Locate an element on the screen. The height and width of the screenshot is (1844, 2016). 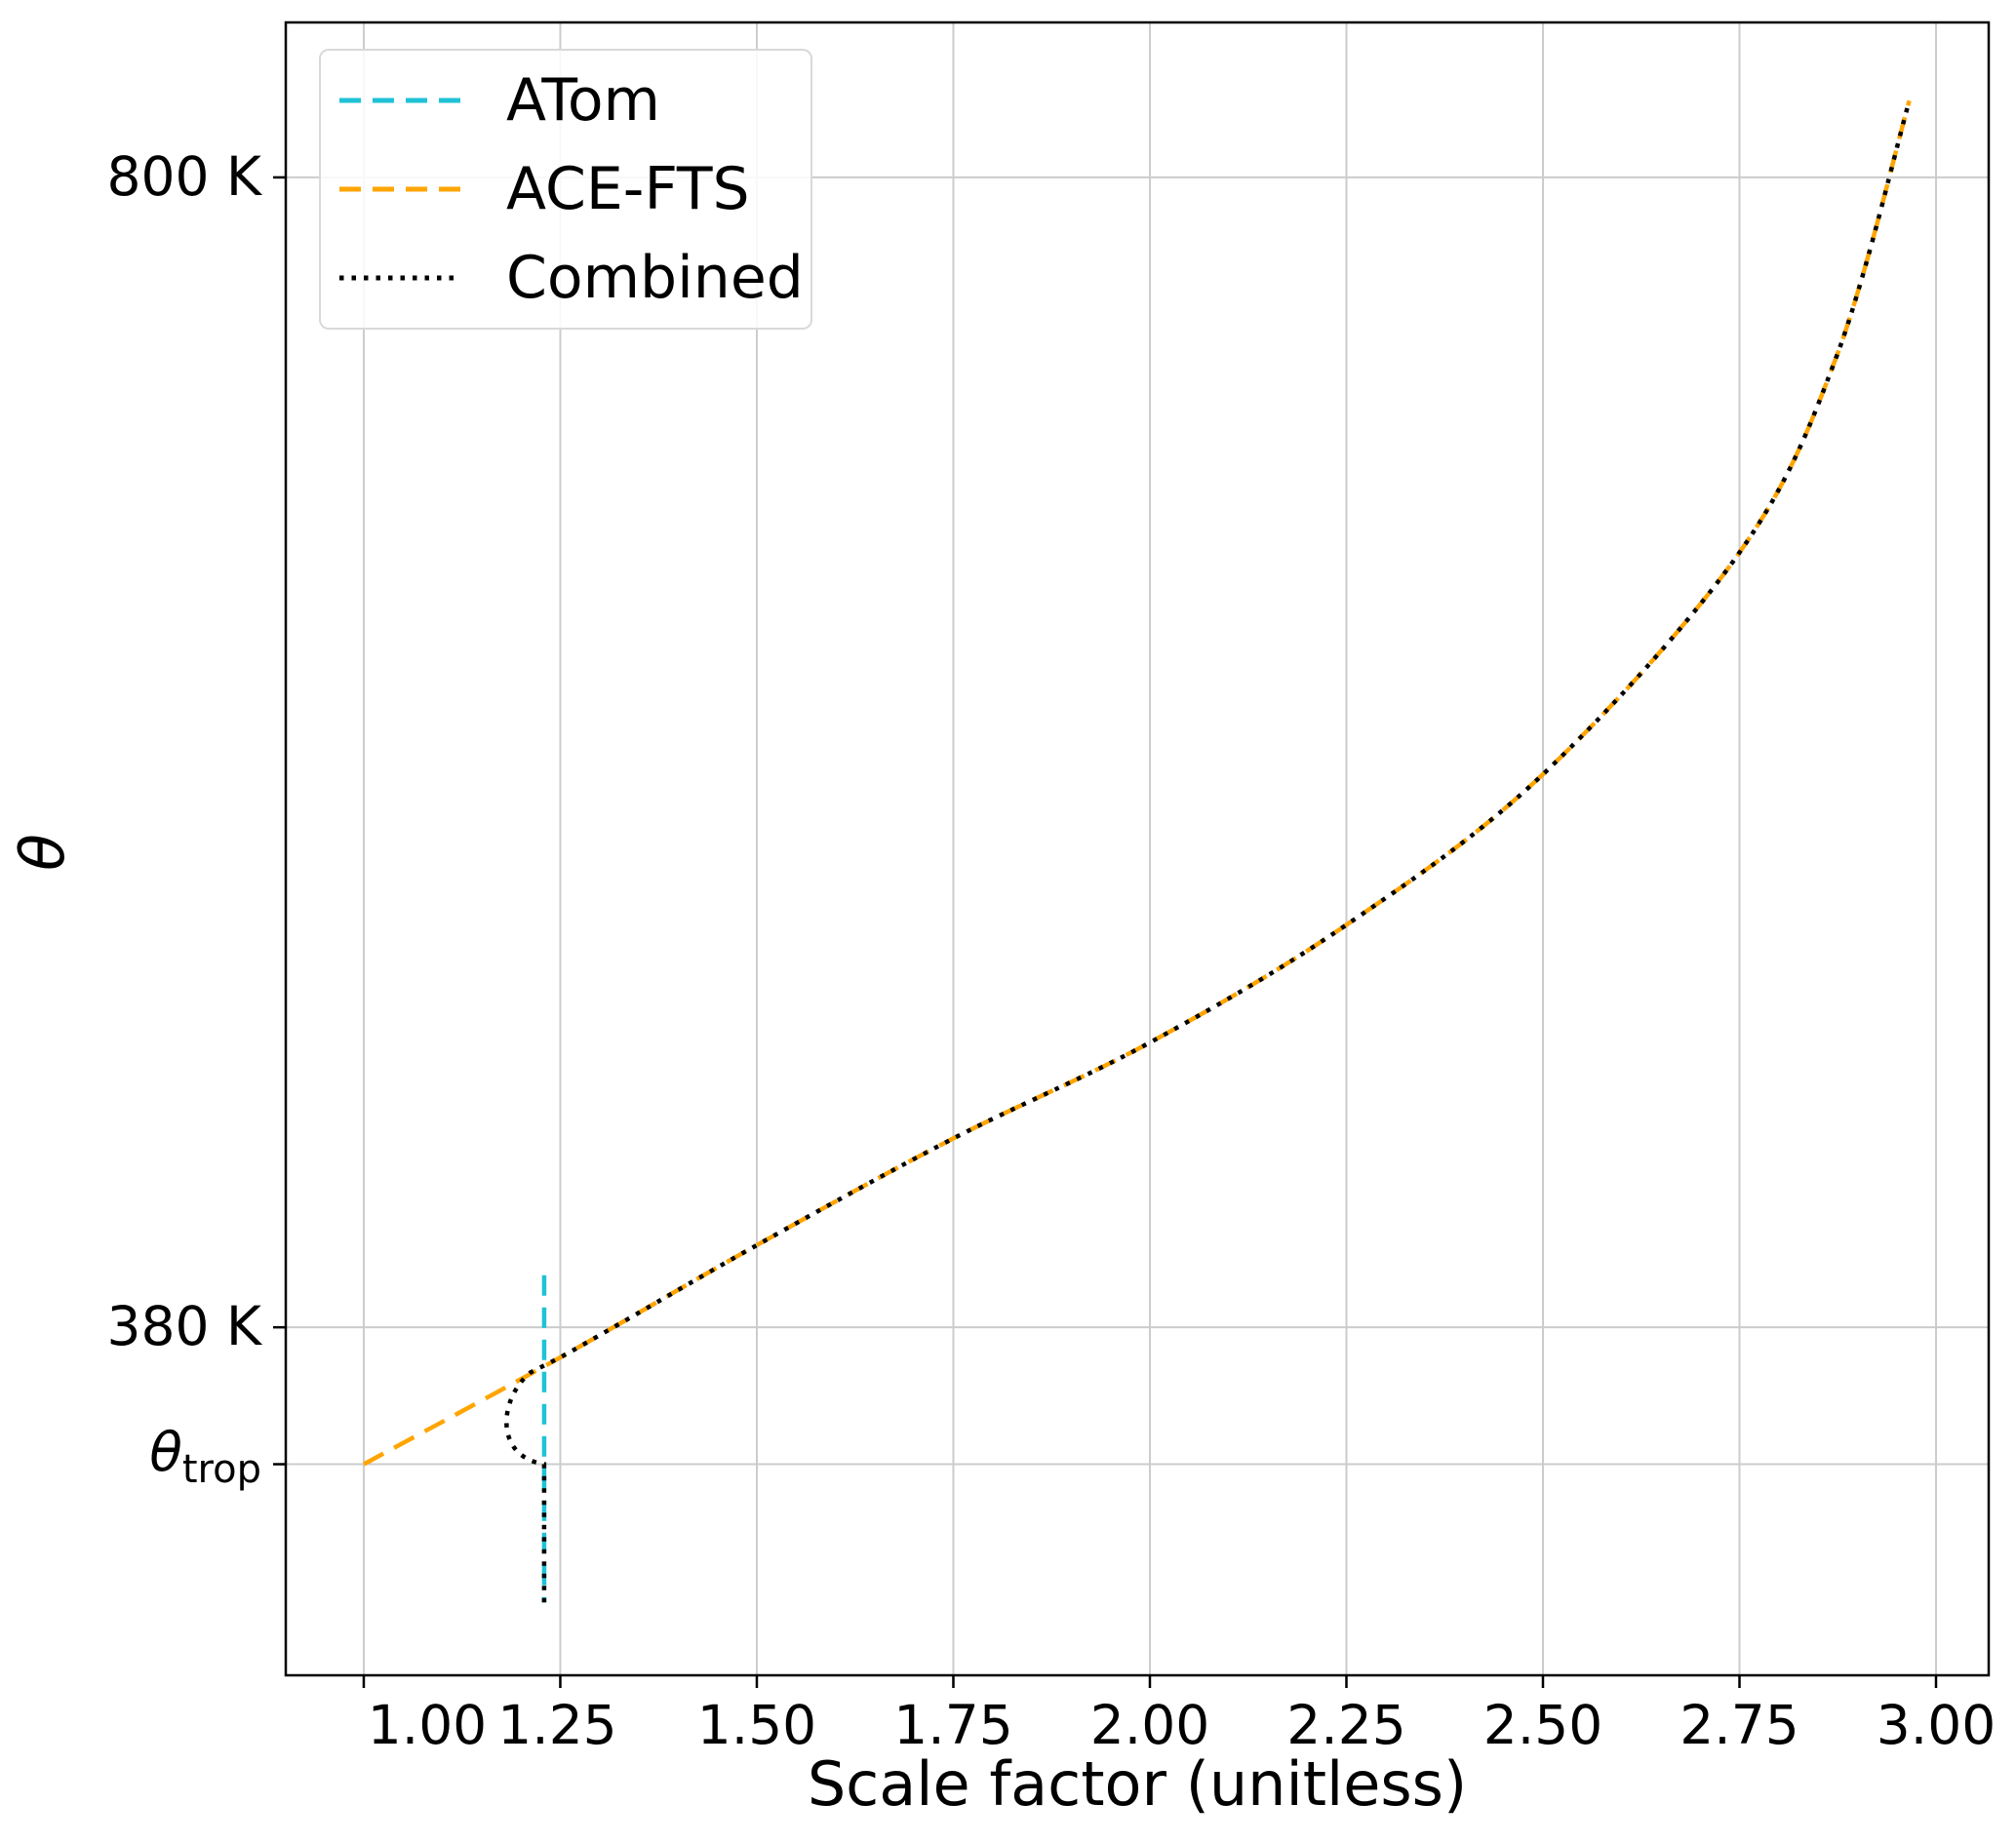
y-tick-label: 800 K is located at coordinates (183, 176).